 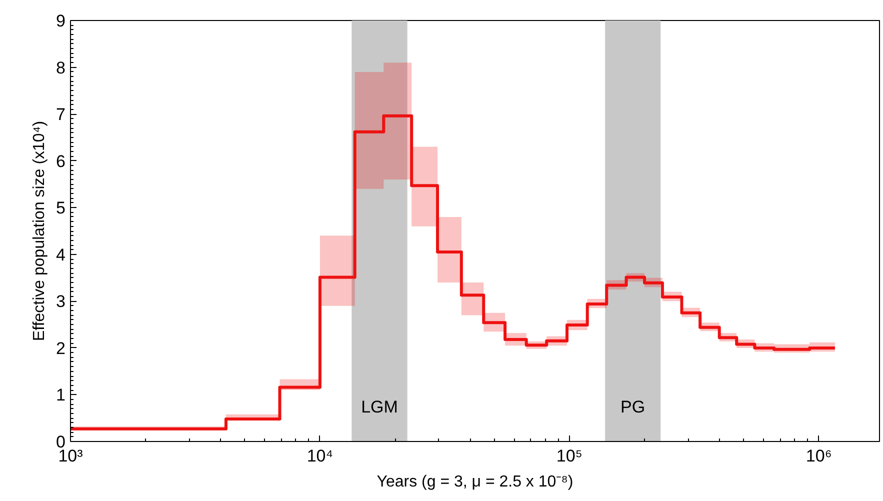 I want to click on y-axis-title: Effective population size (x10⁴), so click(x=39, y=231).